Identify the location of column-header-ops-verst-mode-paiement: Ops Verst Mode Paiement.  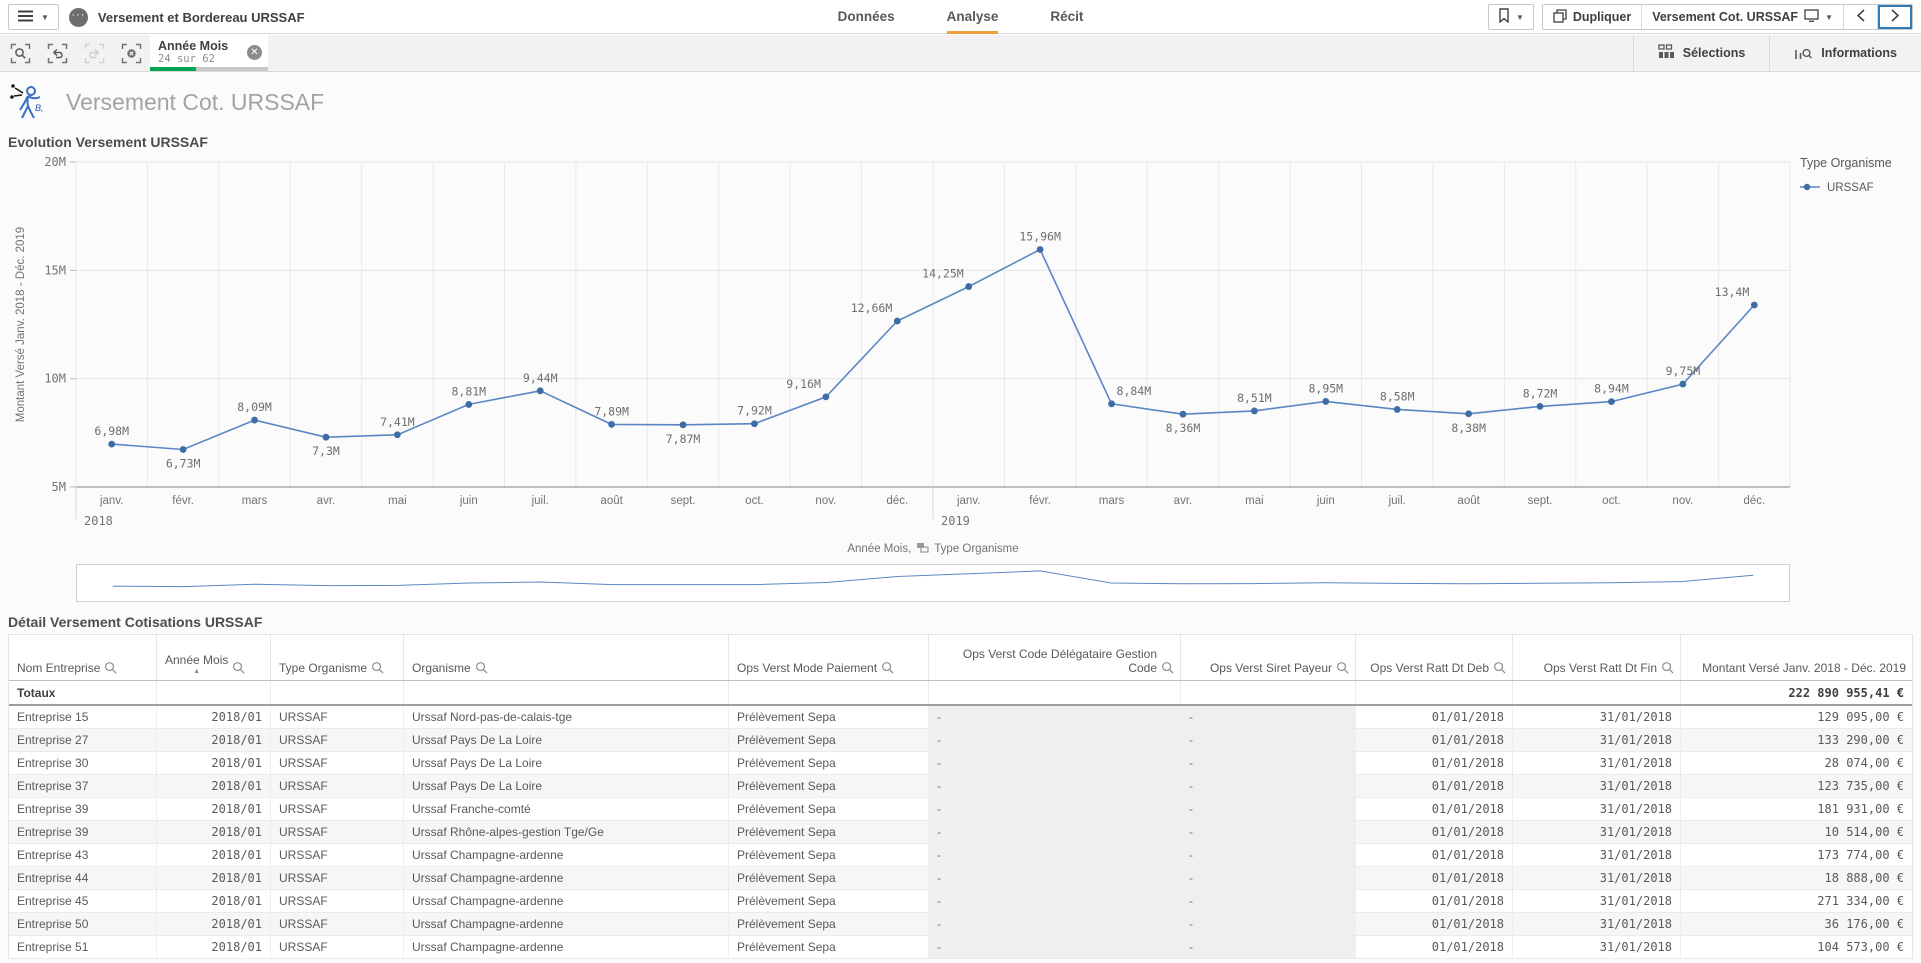
(829, 657).